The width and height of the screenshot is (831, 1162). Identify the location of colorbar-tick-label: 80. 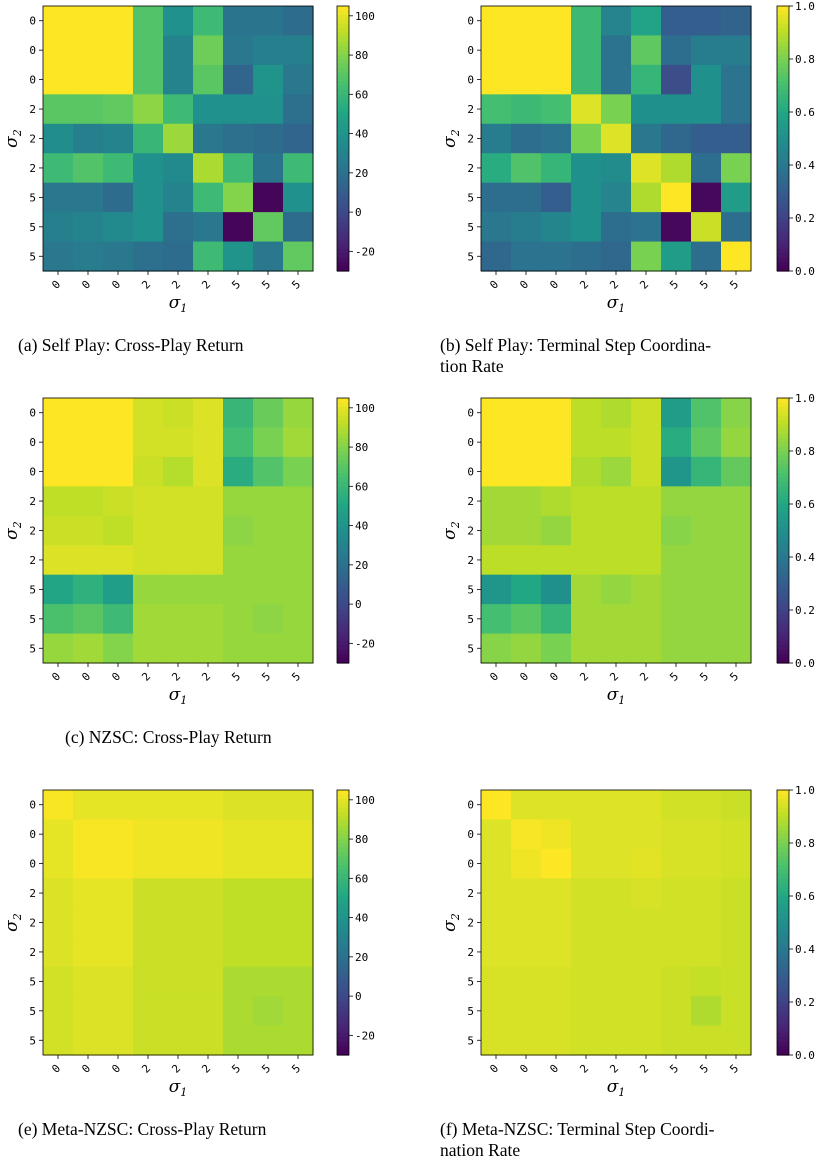
(361, 839).